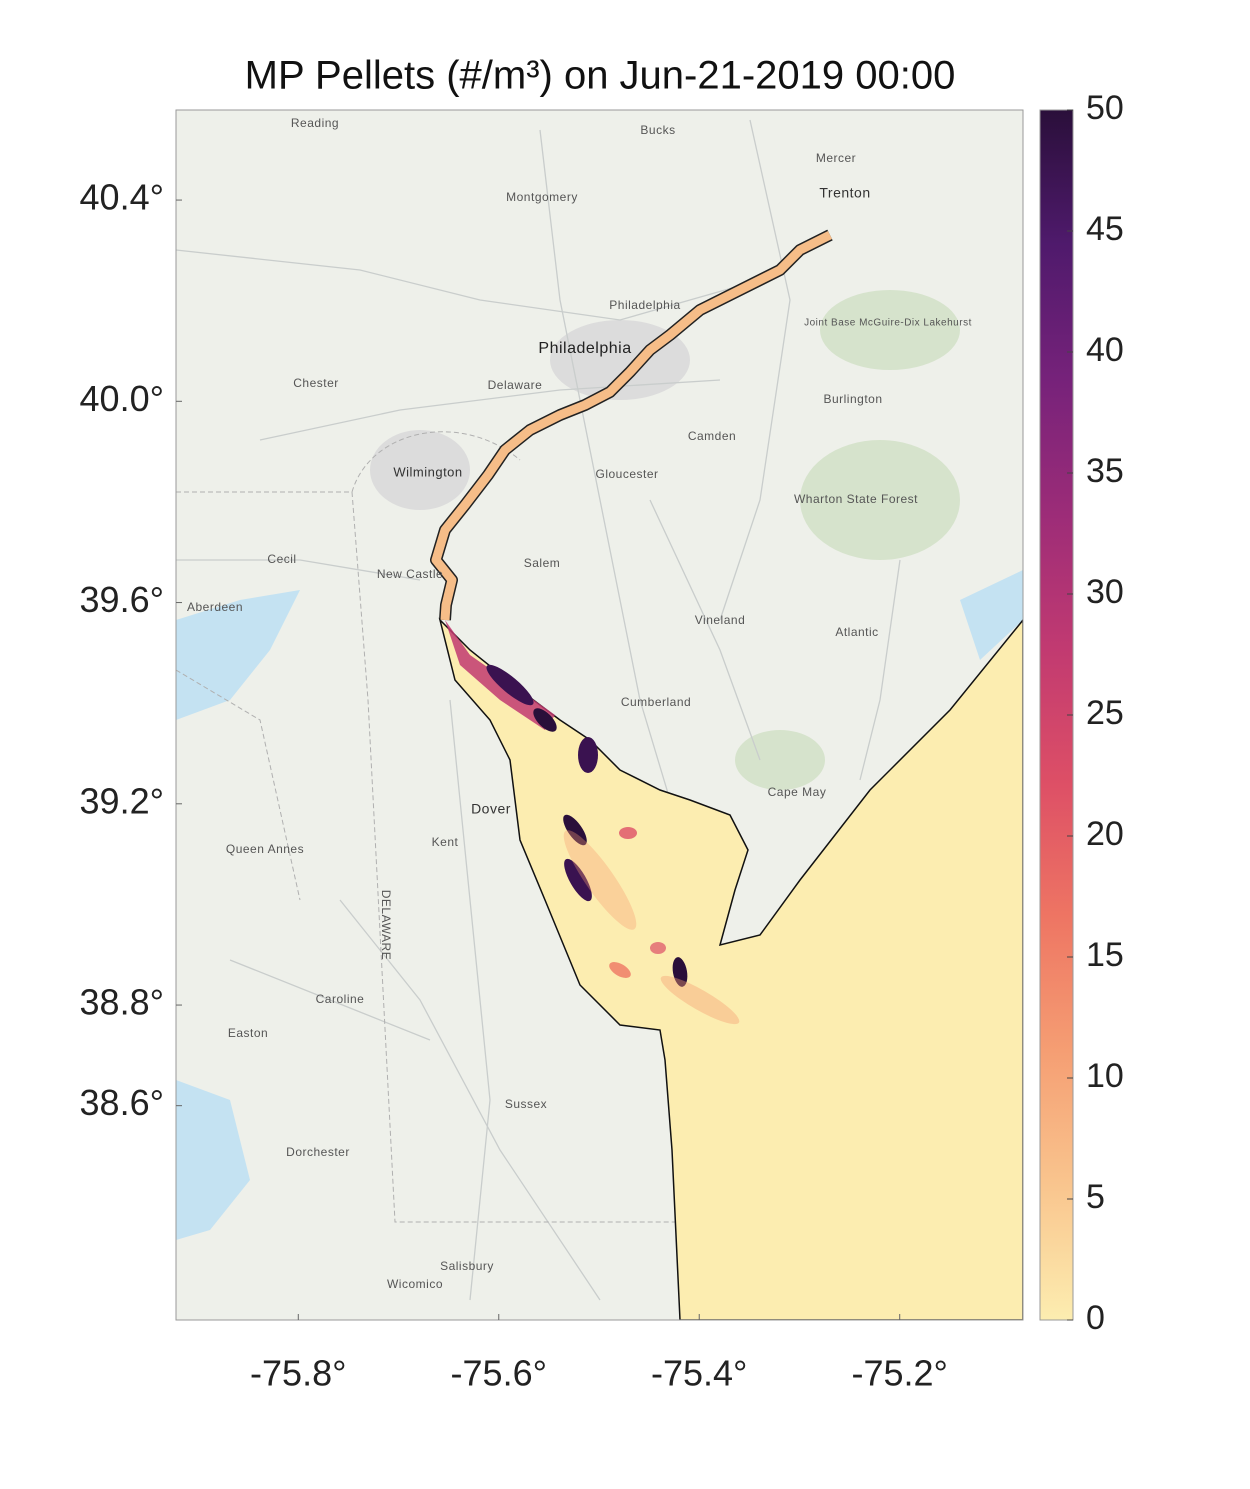 Image resolution: width=1250 pixels, height=1489 pixels. What do you see at coordinates (415, 1284) in the screenshot?
I see `place-label: Wicomico` at bounding box center [415, 1284].